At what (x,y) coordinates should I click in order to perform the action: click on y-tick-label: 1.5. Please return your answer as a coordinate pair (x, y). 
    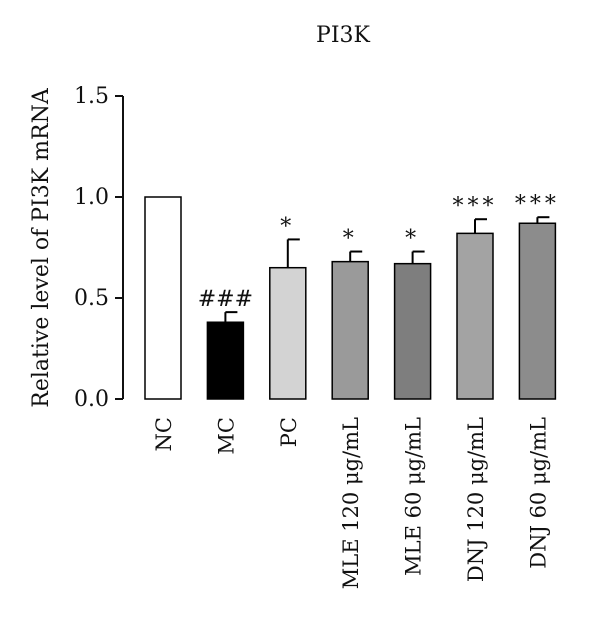
    Looking at the image, I should click on (91, 96).